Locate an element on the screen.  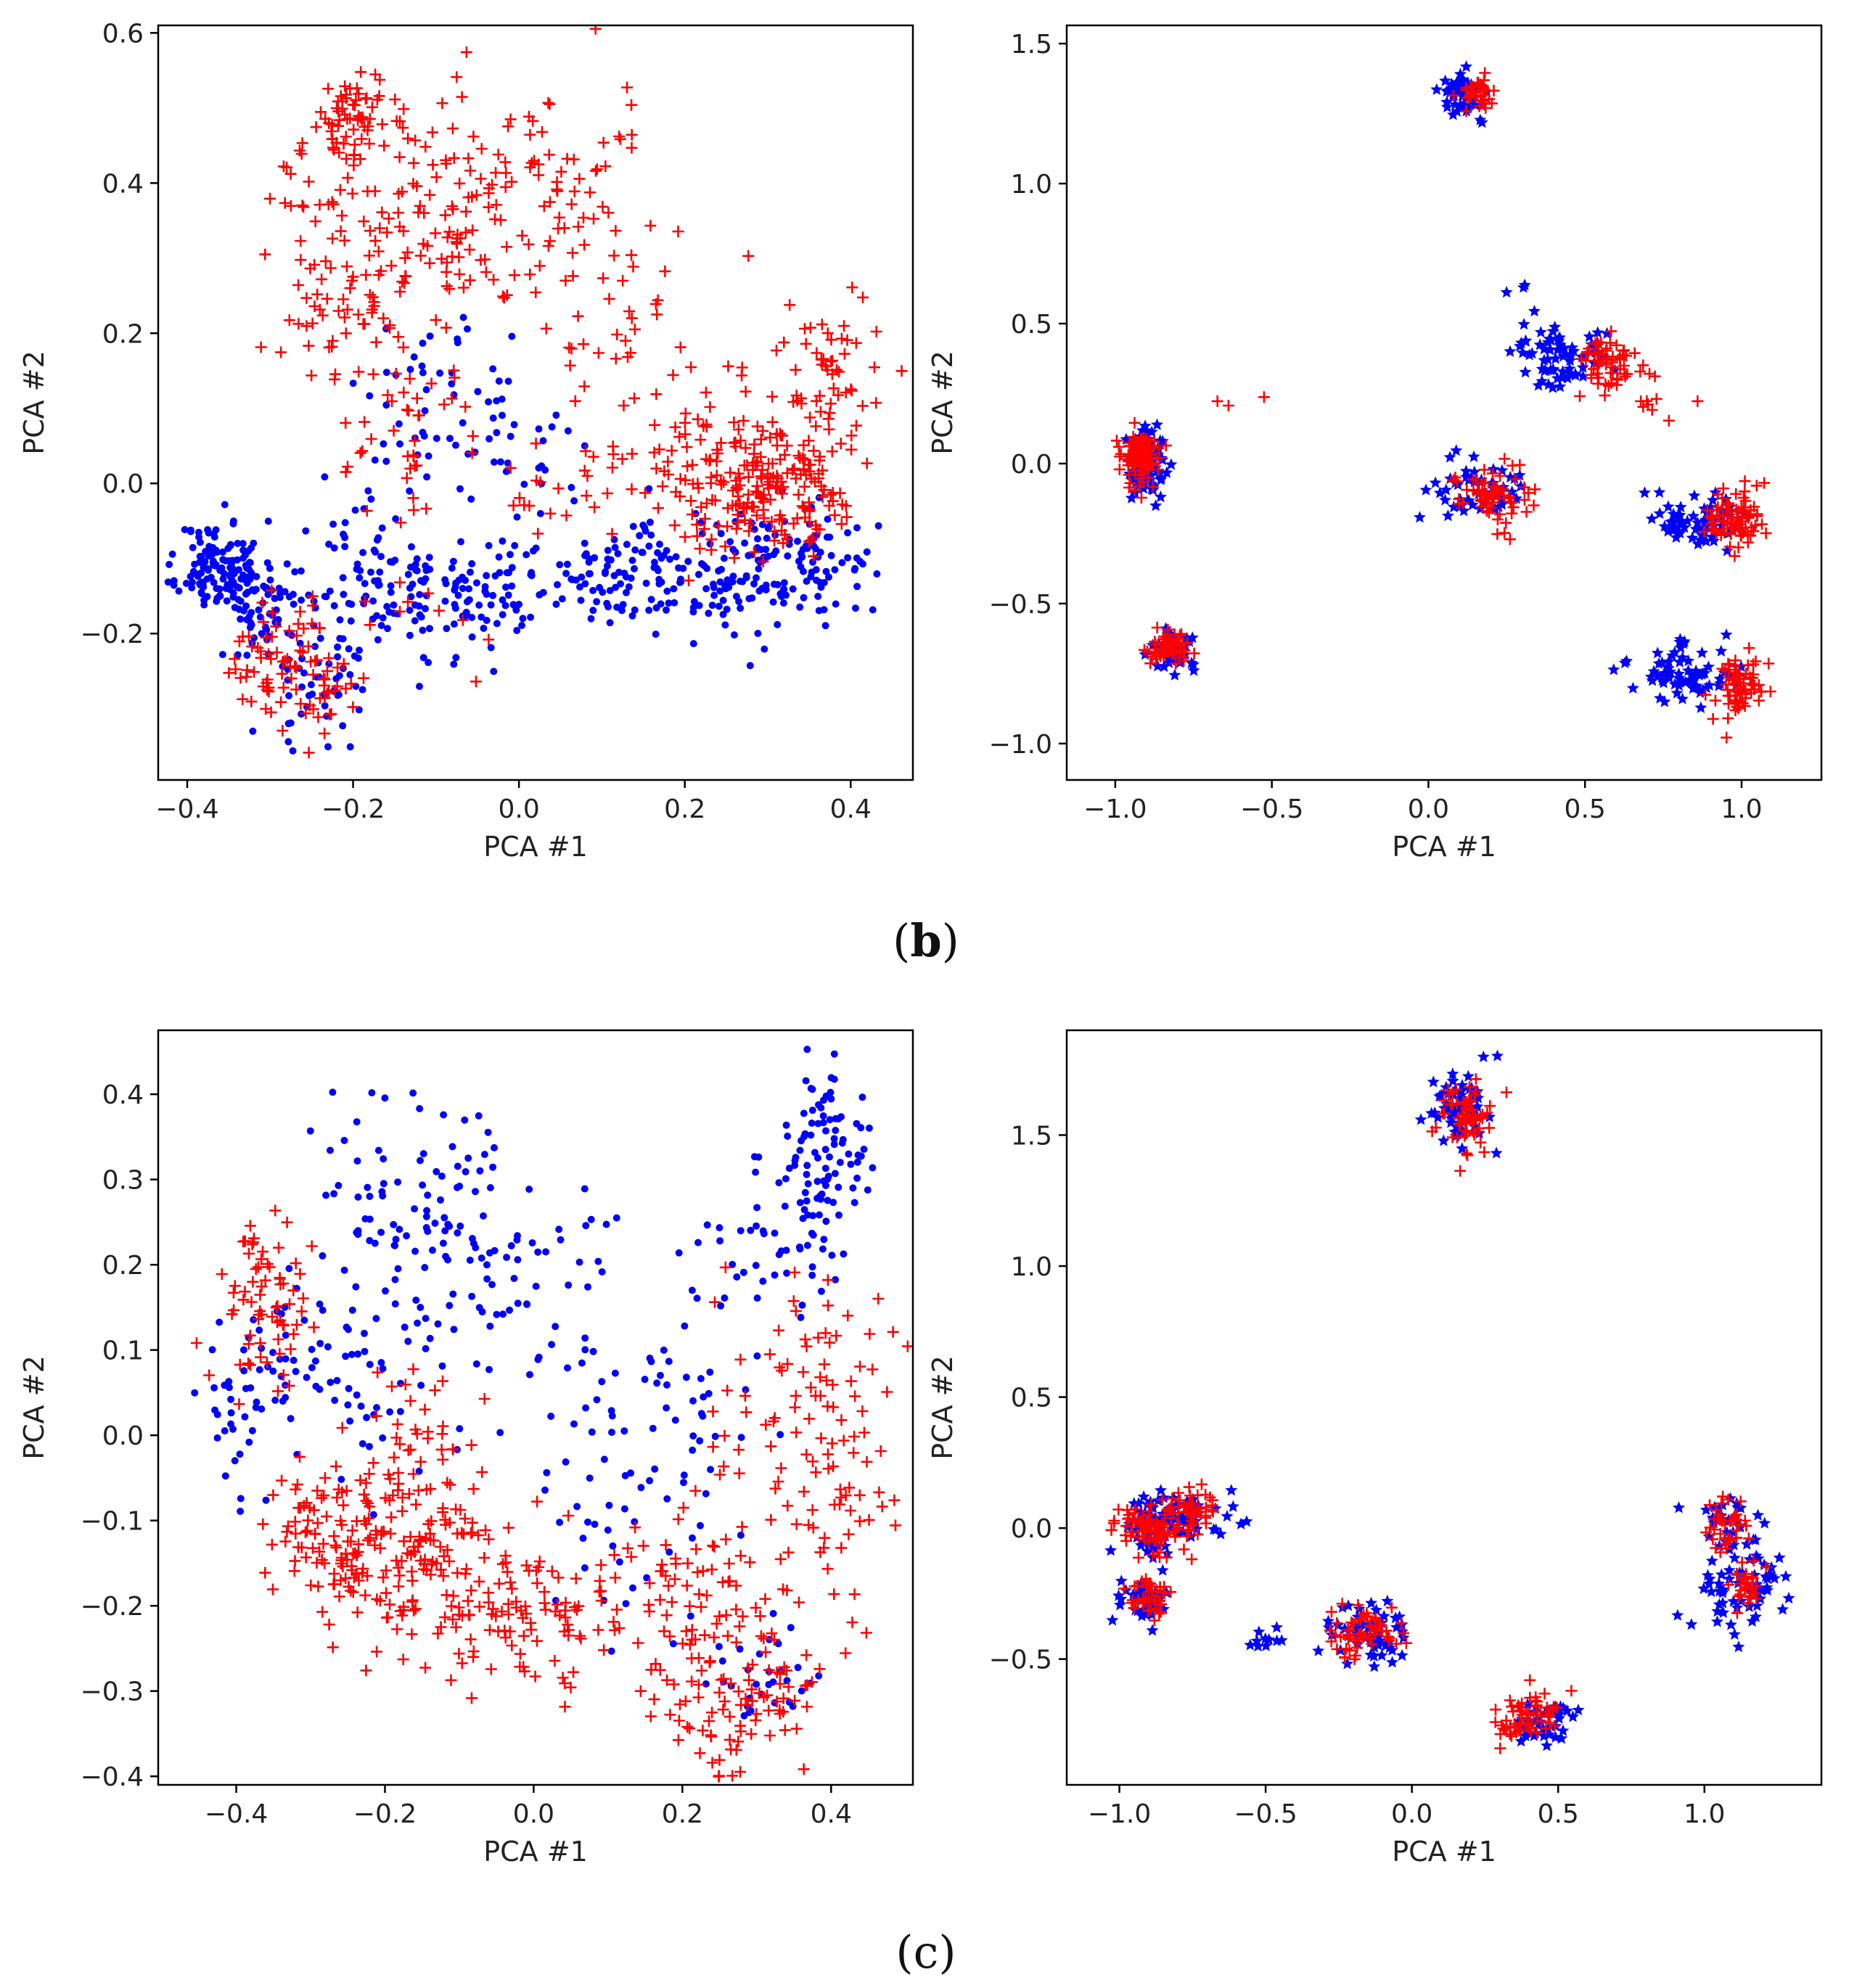
x-tick-label: −0.4 is located at coordinates (237, 1814).